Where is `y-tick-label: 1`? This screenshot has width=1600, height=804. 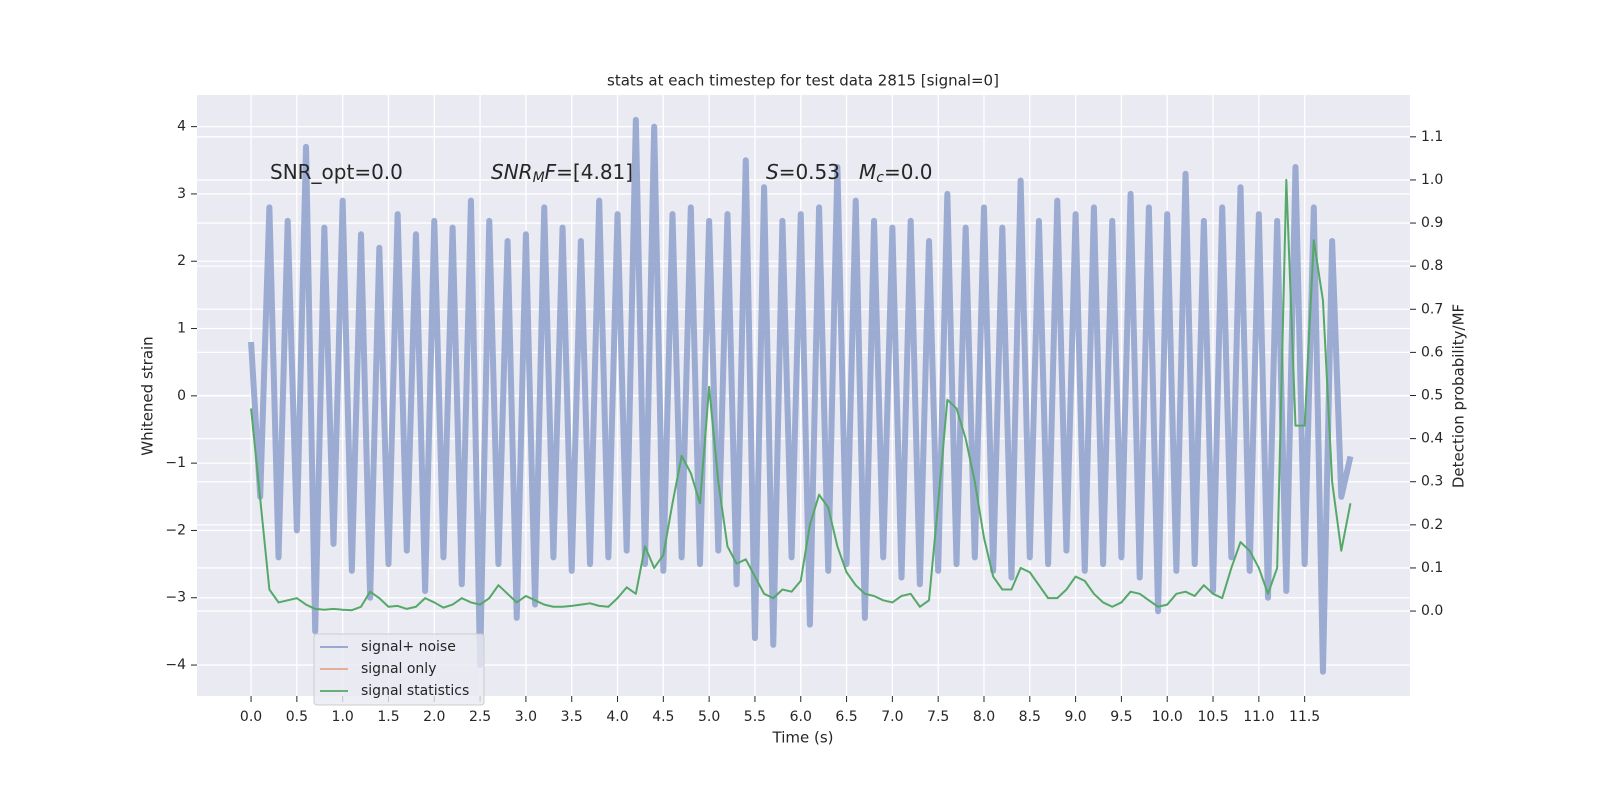
y-tick-label: 1 is located at coordinates (181, 329).